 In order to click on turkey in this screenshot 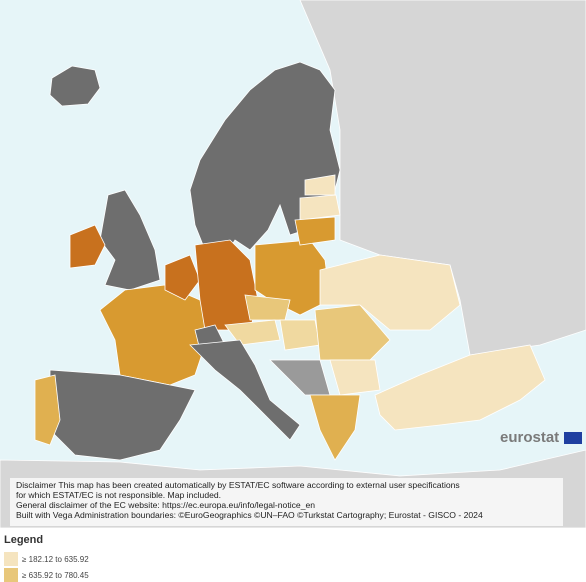, I will do `click(460, 387)`.